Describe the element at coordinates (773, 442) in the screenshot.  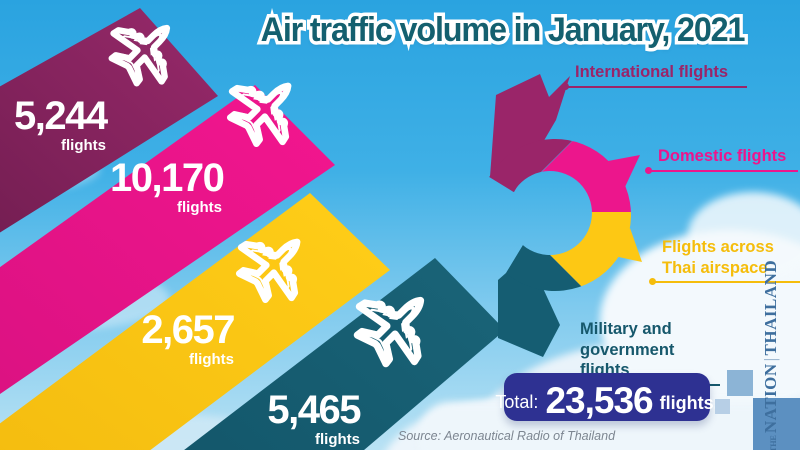
I see `logo-the: THE` at that location.